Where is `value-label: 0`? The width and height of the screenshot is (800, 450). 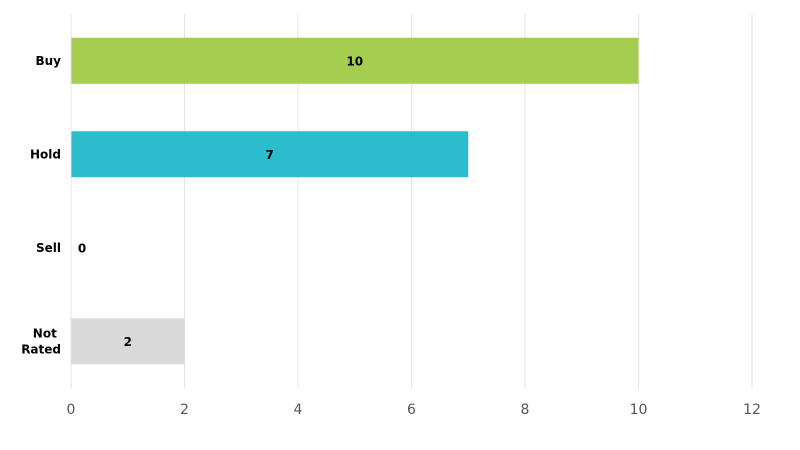
value-label: 0 is located at coordinates (82, 248).